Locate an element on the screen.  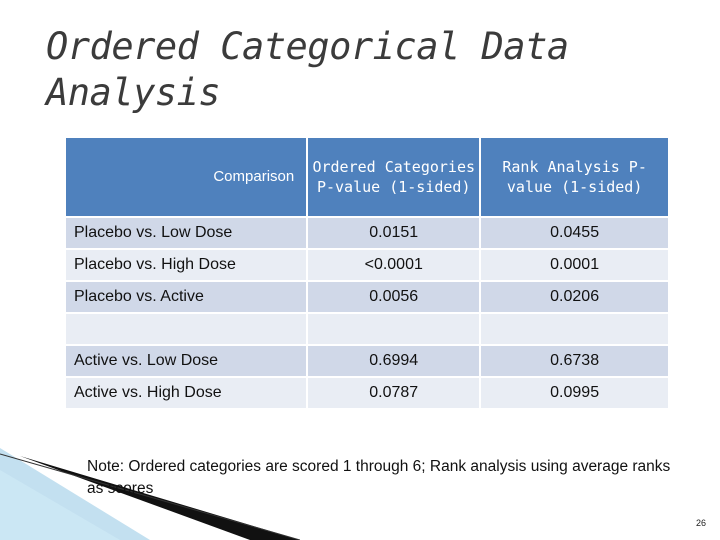
table-row: Placebo vs. Low Dose 0.0151 0.0455 is located at coordinates (367, 233).